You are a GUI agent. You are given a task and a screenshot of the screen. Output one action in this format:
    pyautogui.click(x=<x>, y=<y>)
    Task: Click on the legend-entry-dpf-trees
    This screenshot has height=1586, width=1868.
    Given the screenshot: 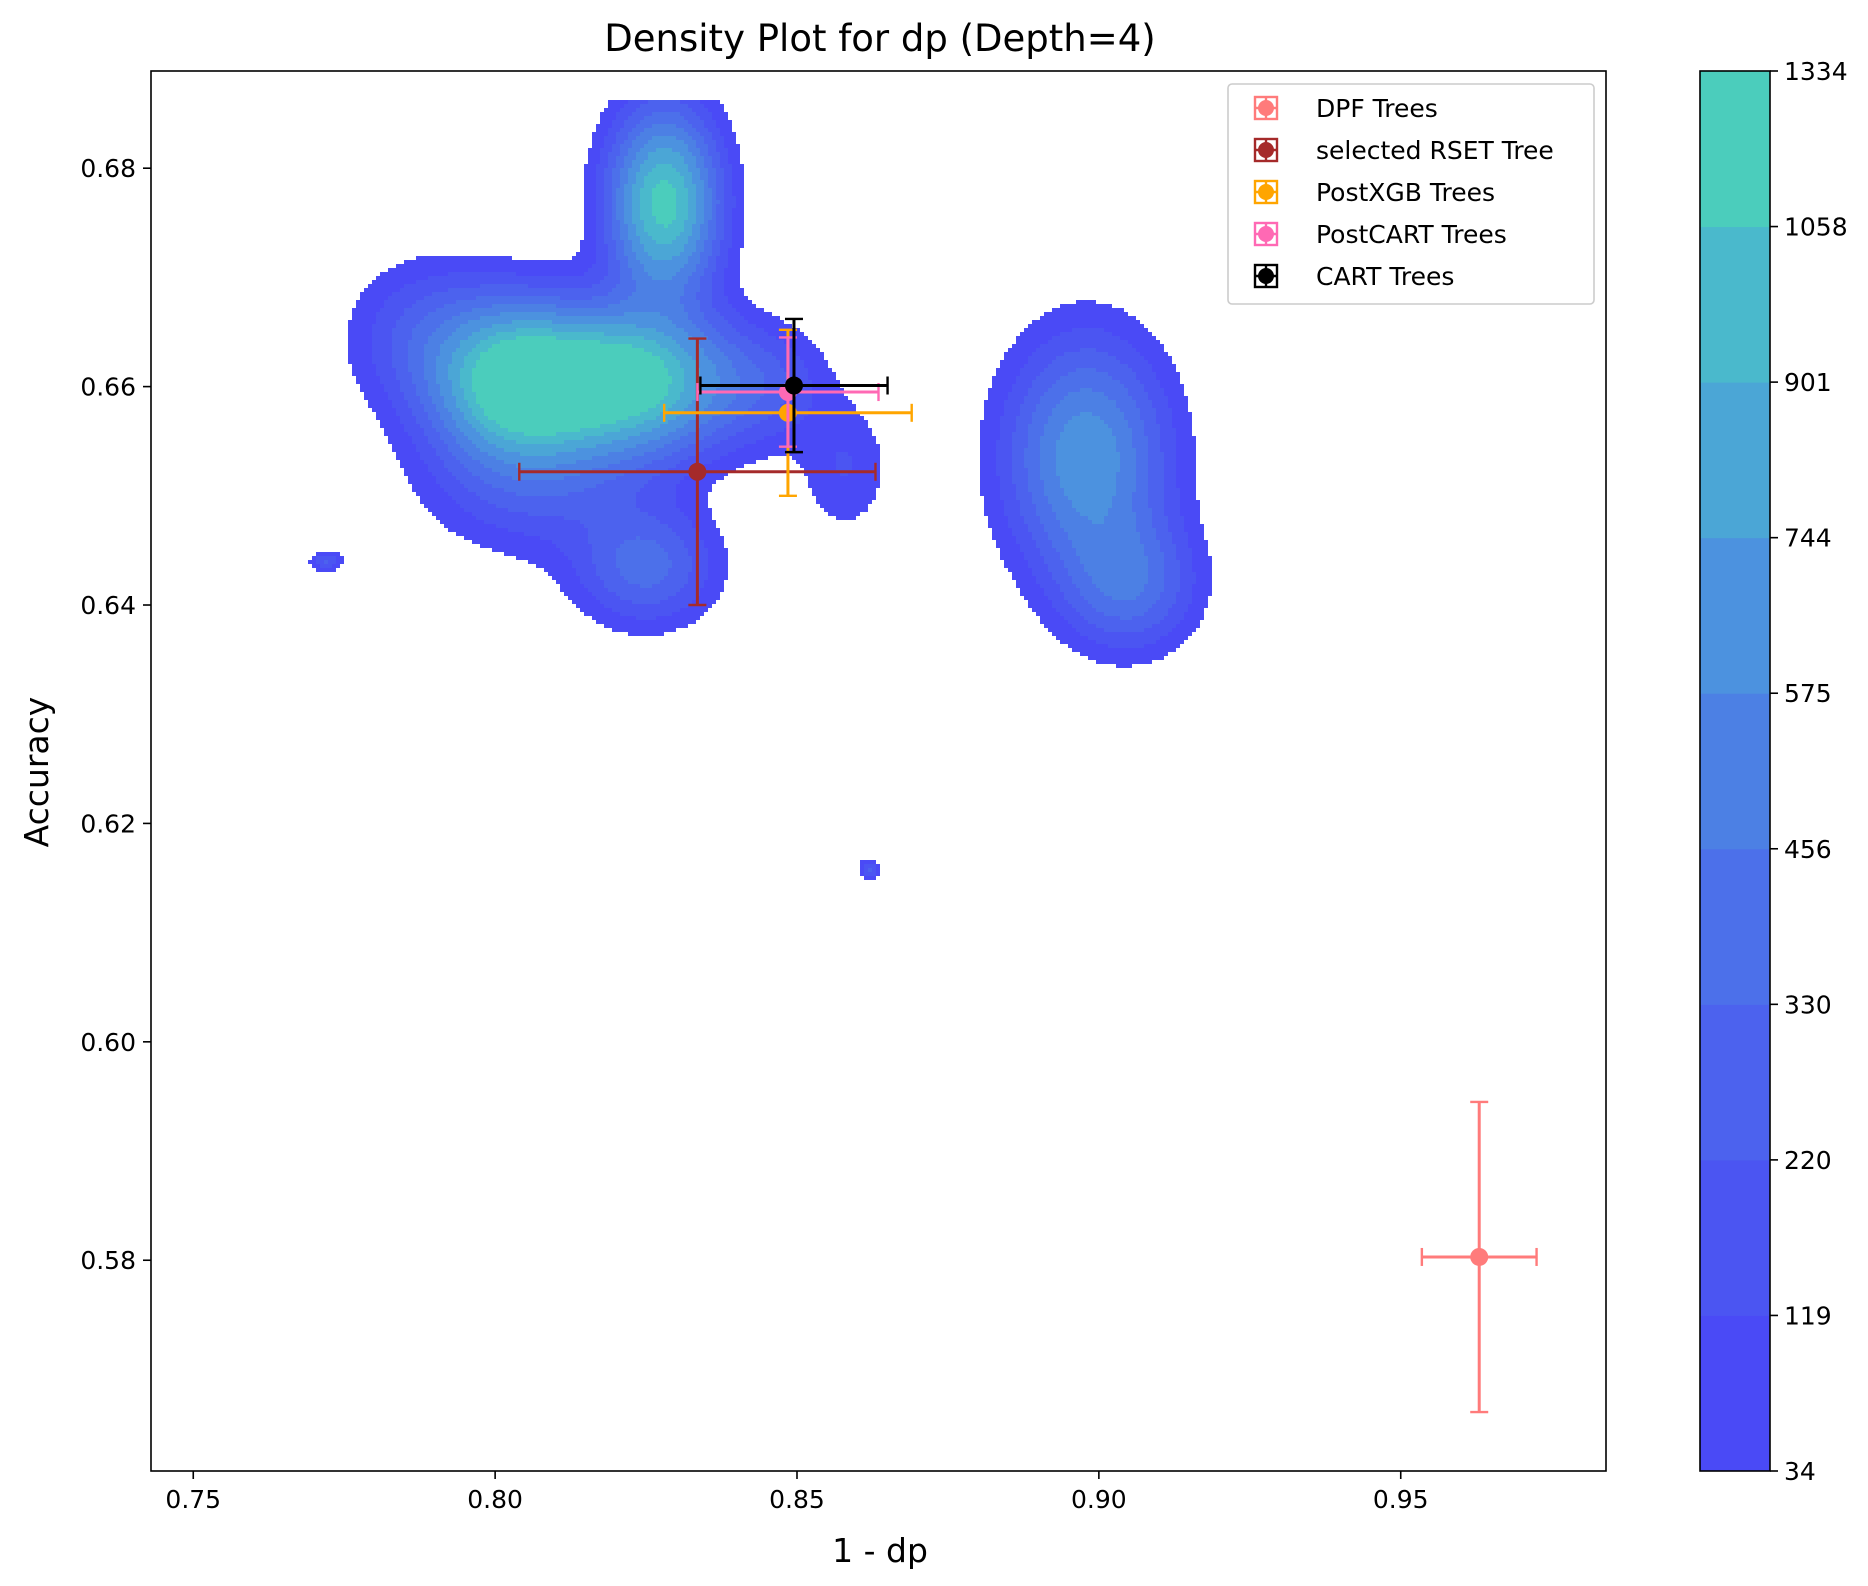 What is the action you would take?
    pyautogui.click(x=1266, y=108)
    